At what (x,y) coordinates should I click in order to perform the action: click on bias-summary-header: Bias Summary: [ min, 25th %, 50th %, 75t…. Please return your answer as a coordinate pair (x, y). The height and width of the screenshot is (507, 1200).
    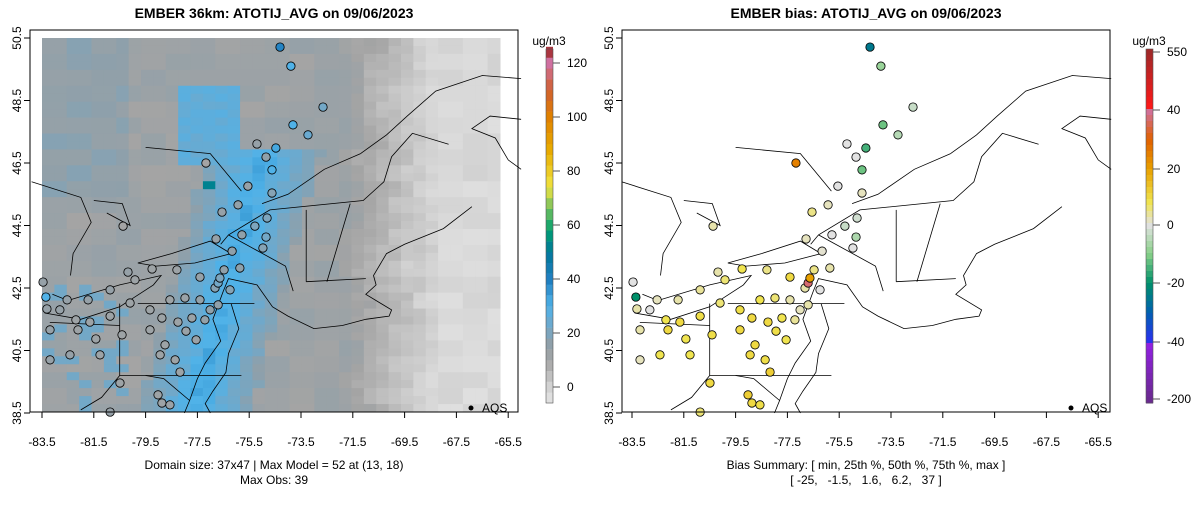
    Looking at the image, I should click on (866, 465).